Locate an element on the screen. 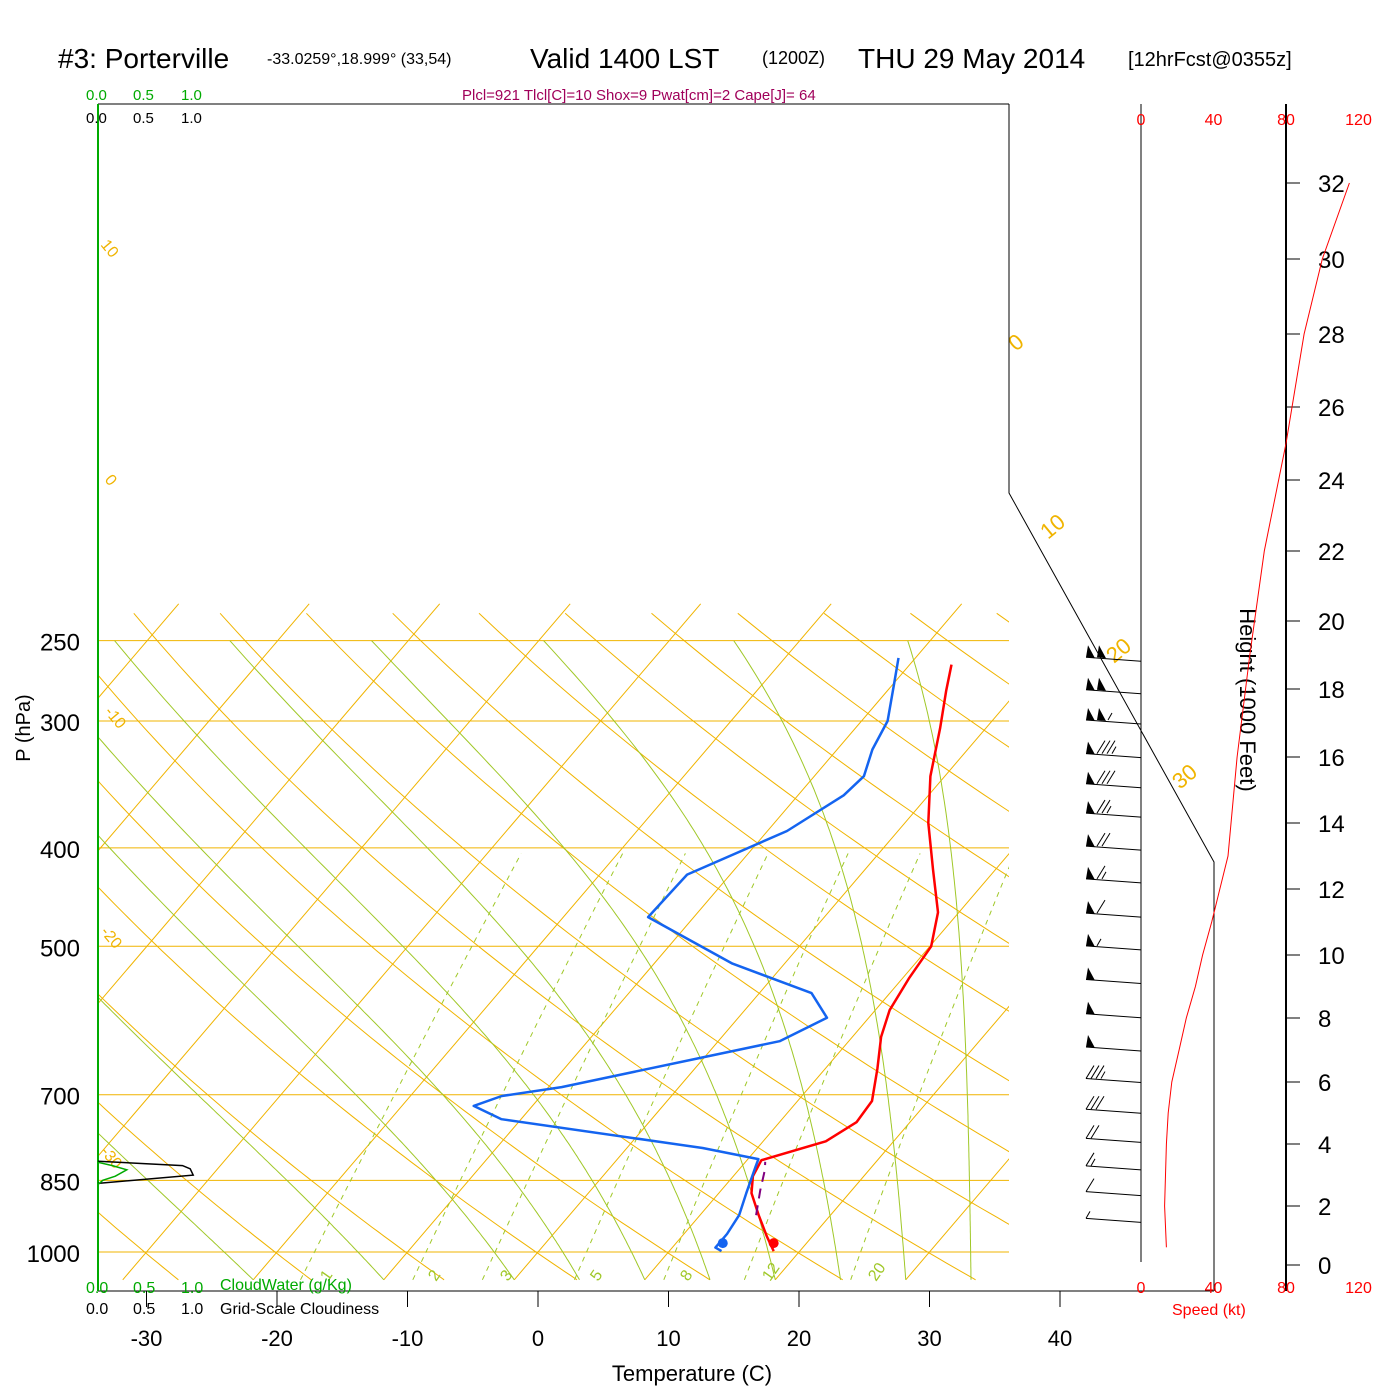  x-tick-label-4: 10 is located at coordinates (668, 1338).